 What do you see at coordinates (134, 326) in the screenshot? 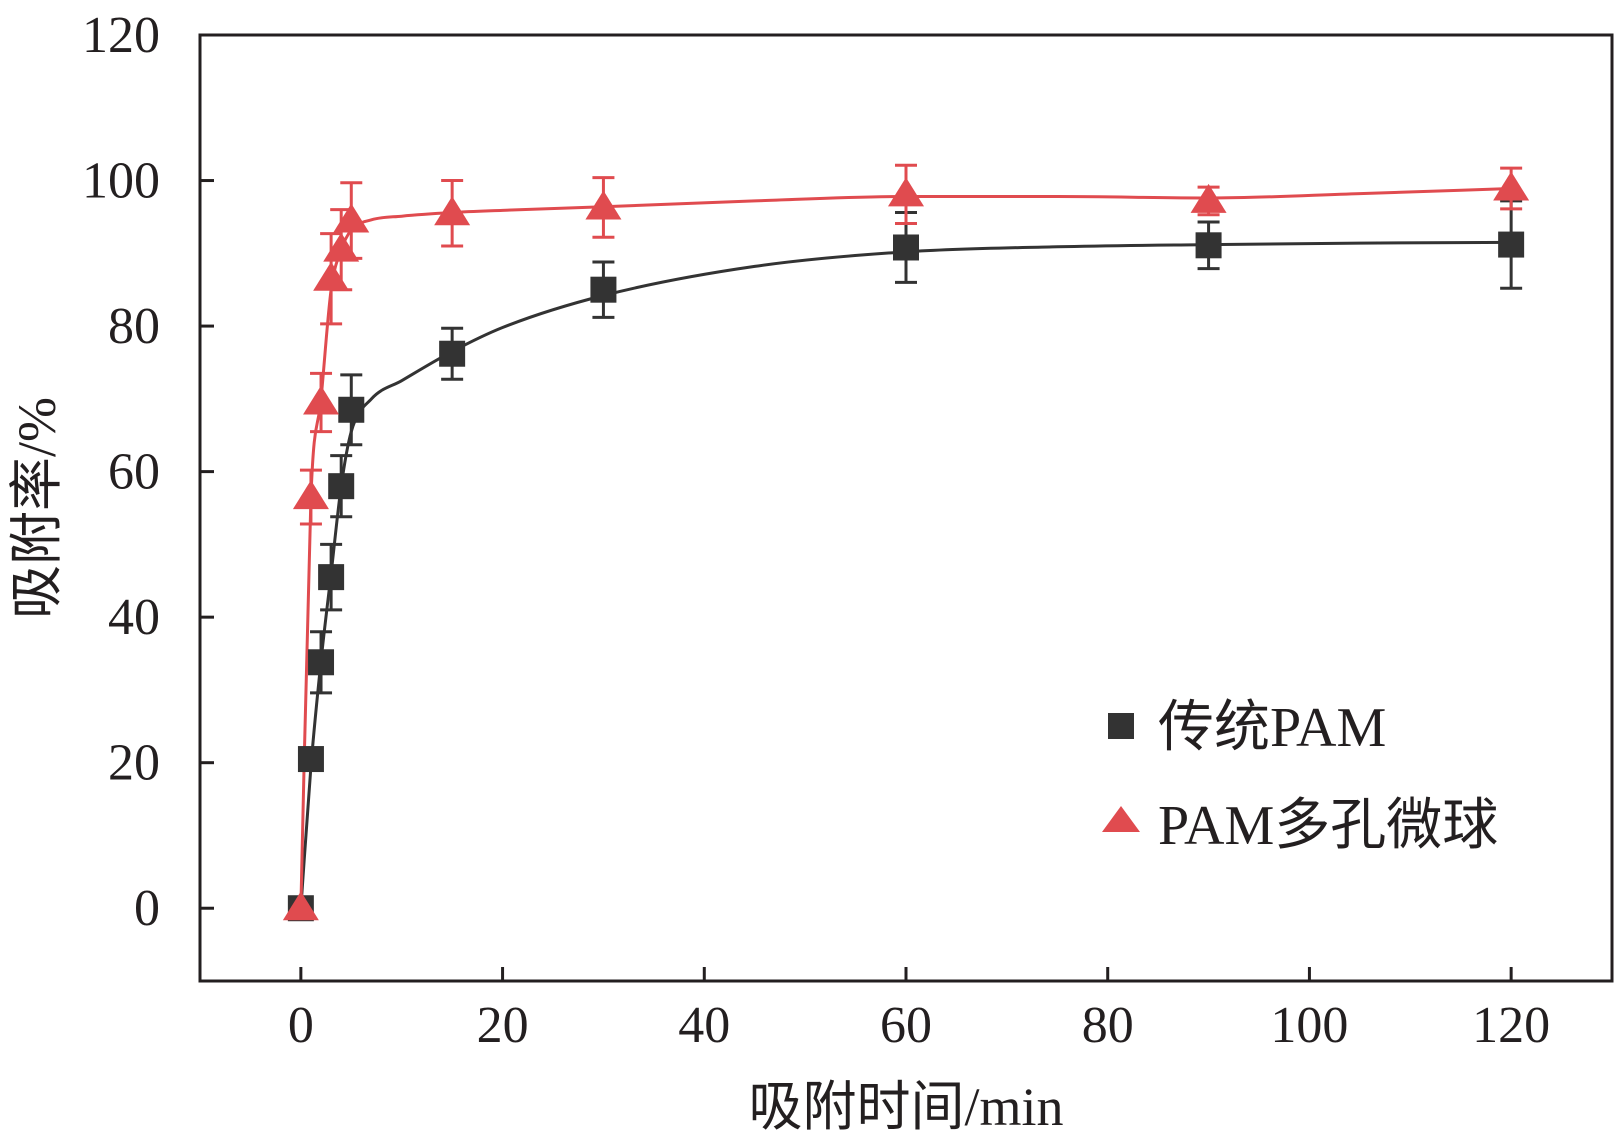
I see `y-tick-label: 80` at bounding box center [134, 326].